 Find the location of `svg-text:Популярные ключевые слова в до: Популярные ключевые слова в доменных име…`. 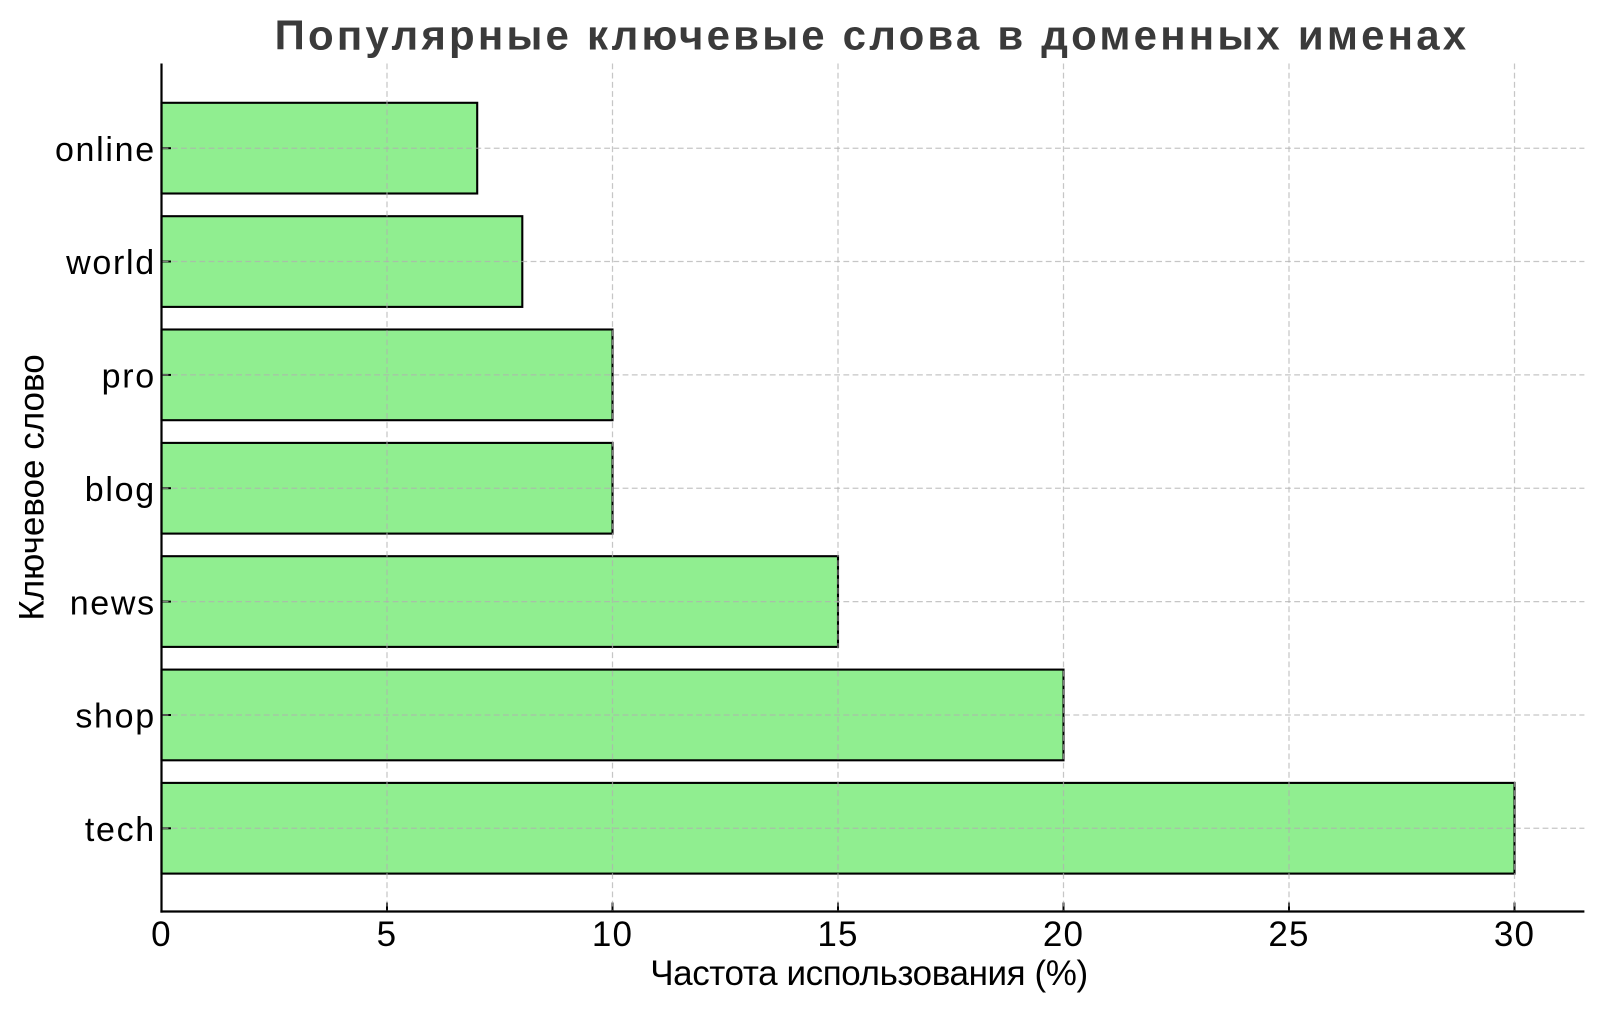

svg-text:Популярные ключевые слова в до: Популярные ключевые слова в доменных име… is located at coordinates (872, 35).